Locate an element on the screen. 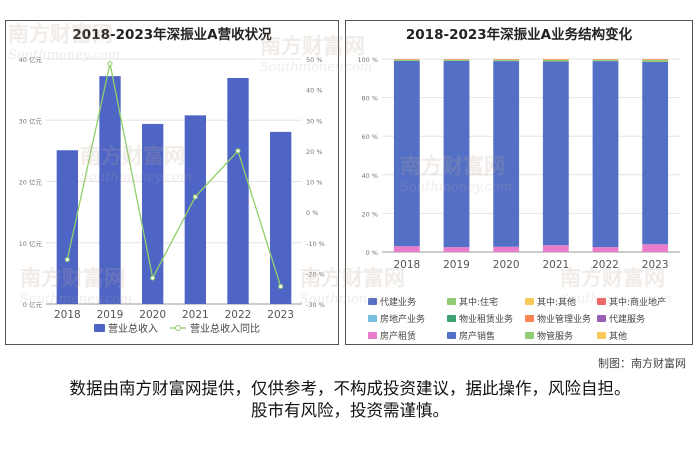 This screenshot has width=700, height=467. y-right-tick-label: -20 % is located at coordinates (315, 274).